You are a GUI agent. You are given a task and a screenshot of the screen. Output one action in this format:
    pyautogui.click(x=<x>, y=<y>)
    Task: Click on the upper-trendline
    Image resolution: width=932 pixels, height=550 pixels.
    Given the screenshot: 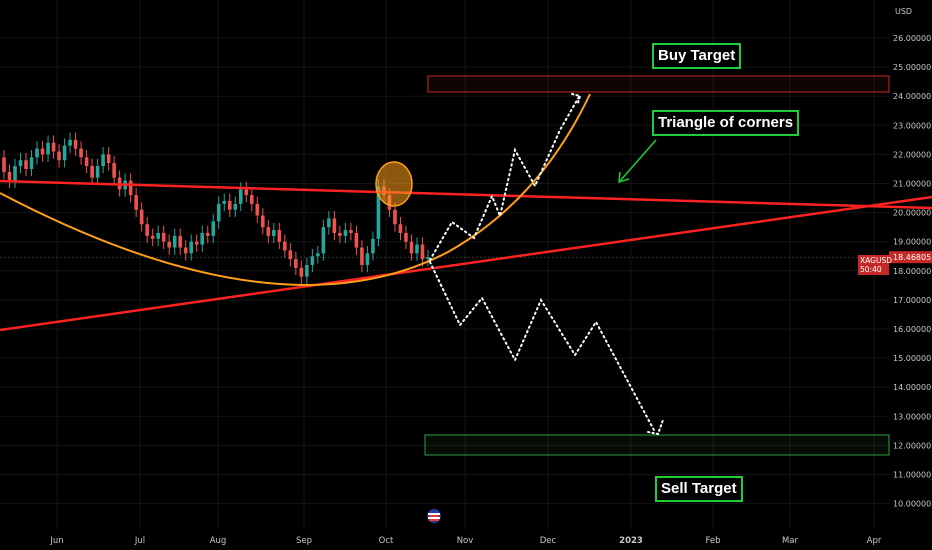 What is the action you would take?
    pyautogui.click(x=466, y=194)
    